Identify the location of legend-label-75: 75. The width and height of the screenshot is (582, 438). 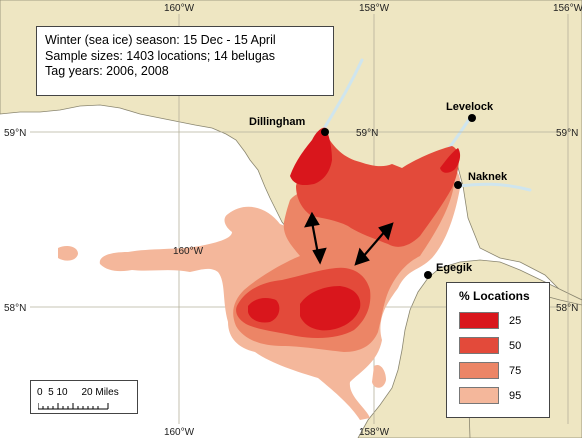
(515, 370).